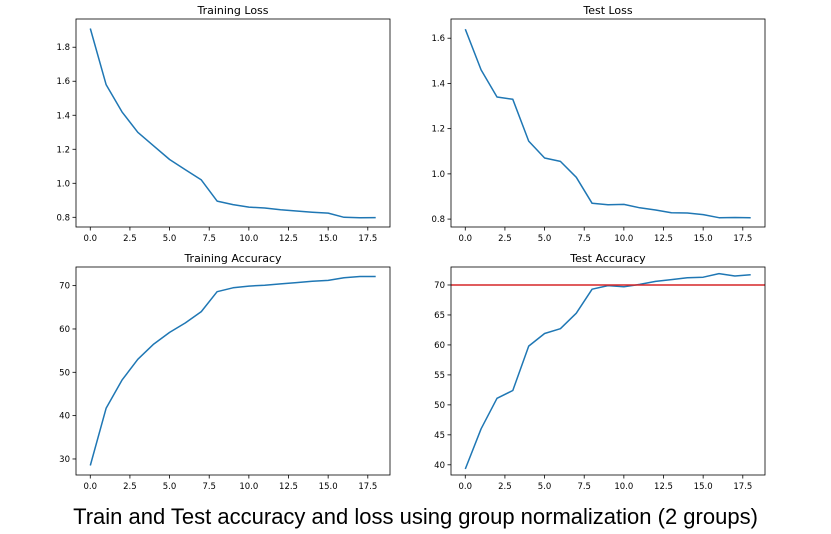 This screenshot has height=534, width=831. I want to click on y-tick-label: 30, so click(64, 460).